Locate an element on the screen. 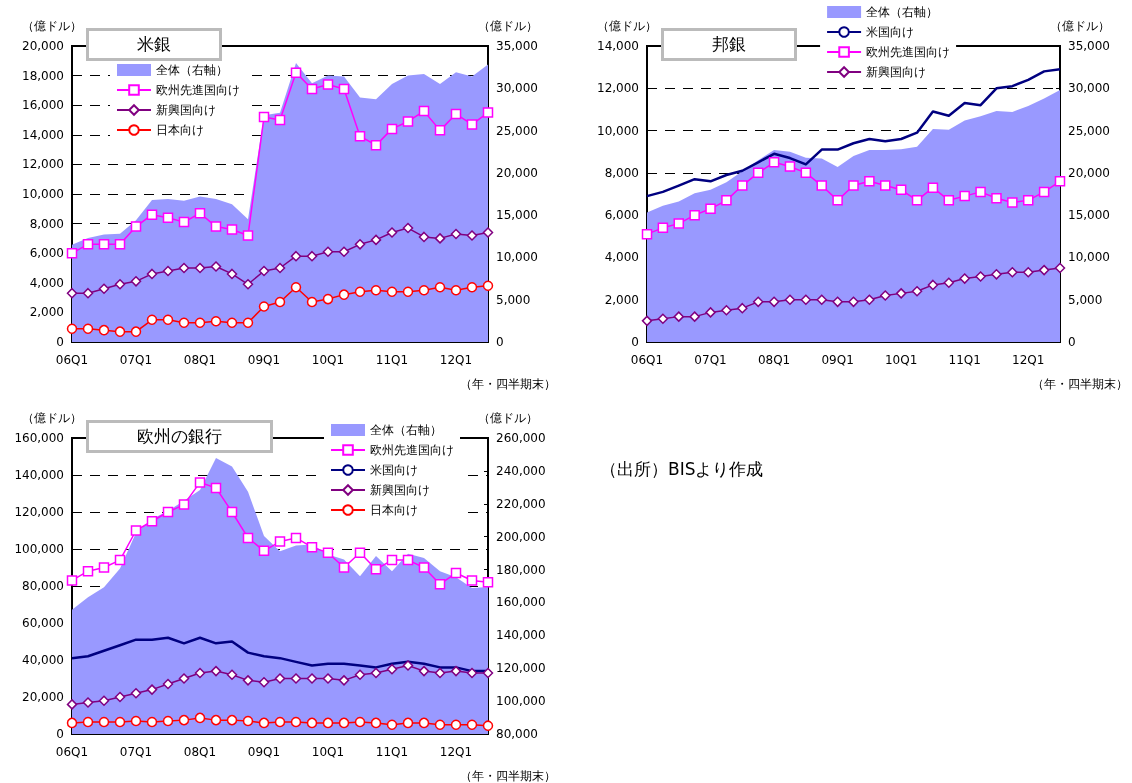 Image resolution: width=1132 pixels, height=783 pixels. y2-tick-label: 10,000 is located at coordinates (1089, 257).